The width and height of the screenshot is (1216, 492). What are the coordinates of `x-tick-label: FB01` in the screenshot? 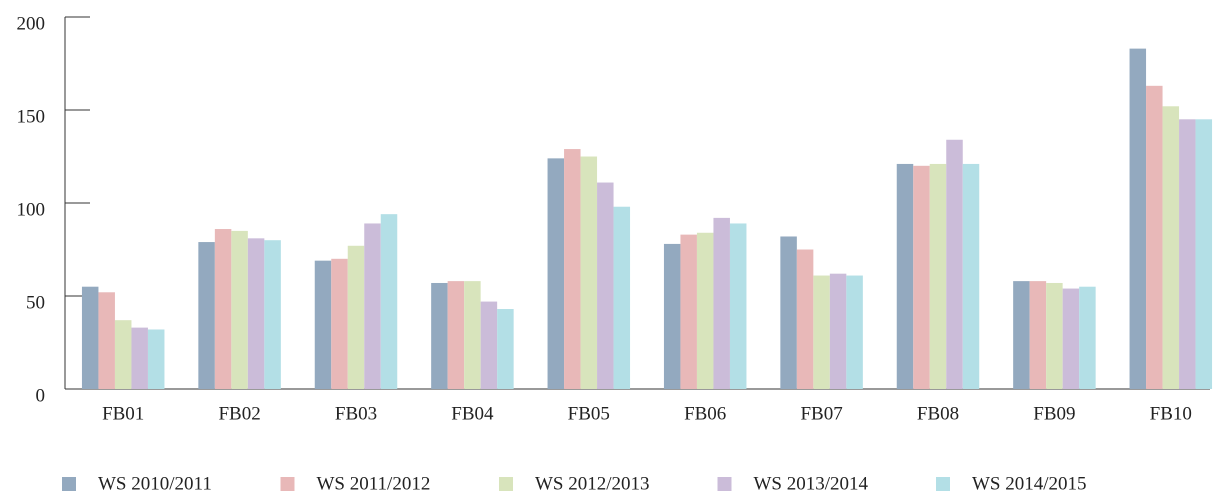 It's located at (123, 413).